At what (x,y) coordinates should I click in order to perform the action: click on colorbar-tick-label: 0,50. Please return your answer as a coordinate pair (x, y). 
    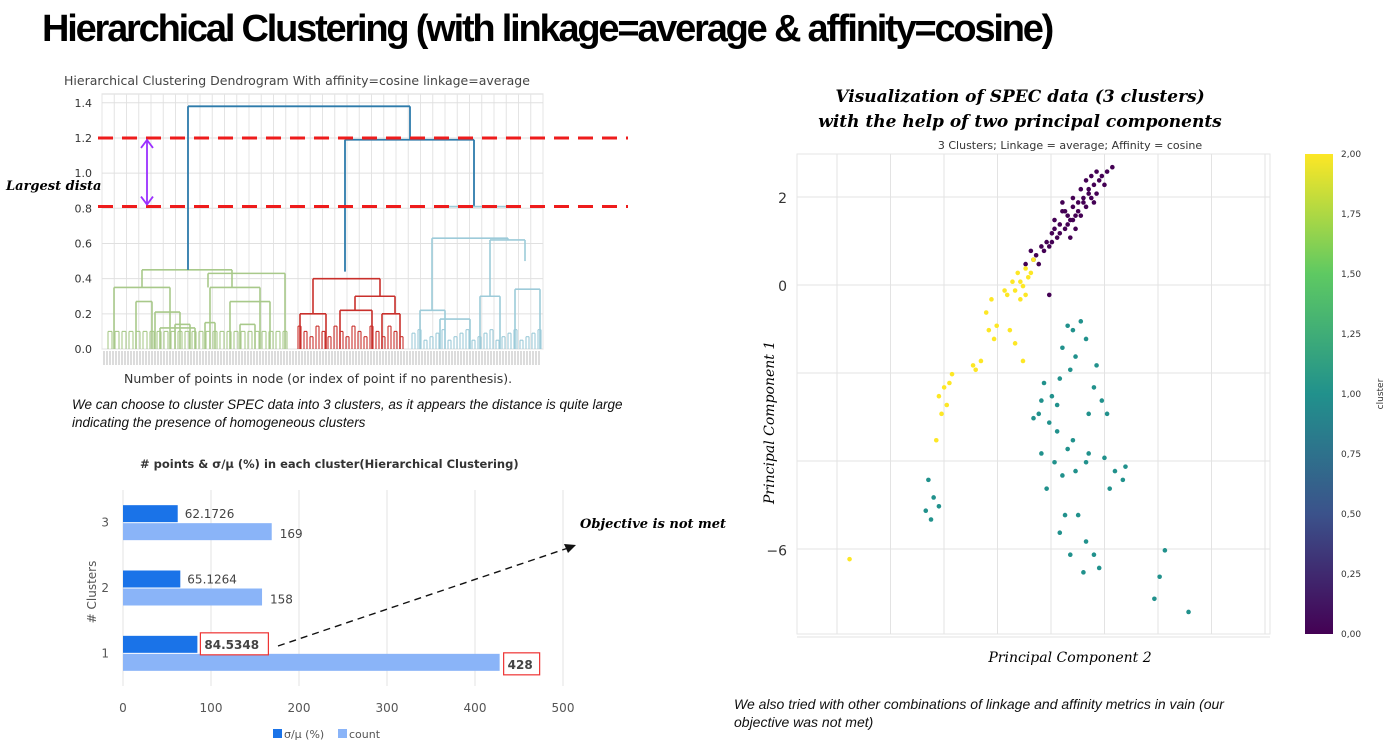
    Looking at the image, I should click on (1351, 515).